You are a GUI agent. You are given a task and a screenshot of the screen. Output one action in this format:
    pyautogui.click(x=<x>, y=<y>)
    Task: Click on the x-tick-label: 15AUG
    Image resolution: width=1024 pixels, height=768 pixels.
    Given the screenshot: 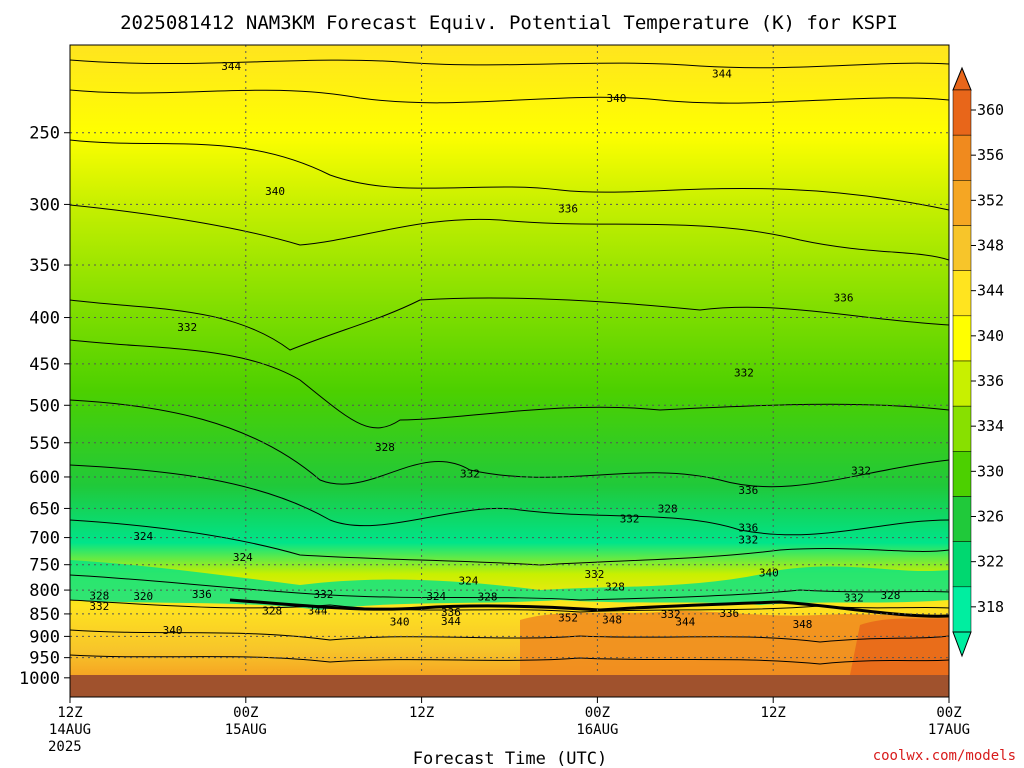 What is the action you would take?
    pyautogui.click(x=246, y=730)
    